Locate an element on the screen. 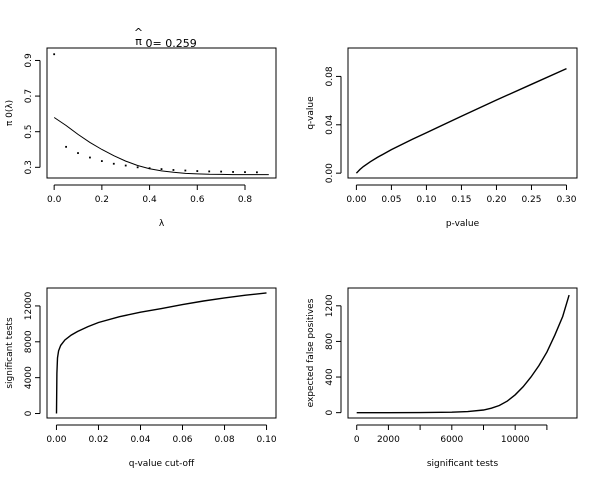 This screenshot has height=480, width=600. y-tick-label: 800 is located at coordinates (330, 341).